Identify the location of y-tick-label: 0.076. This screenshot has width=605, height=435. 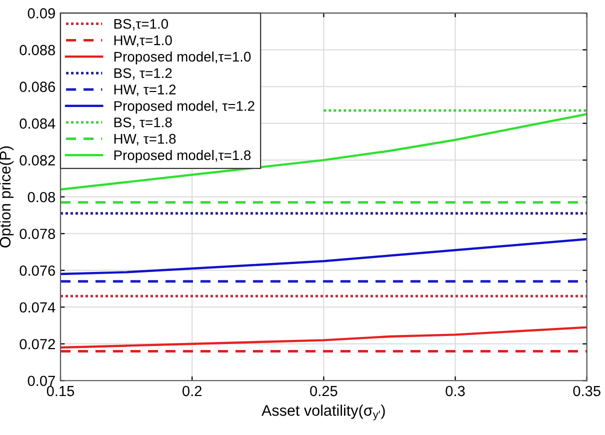
(37, 270).